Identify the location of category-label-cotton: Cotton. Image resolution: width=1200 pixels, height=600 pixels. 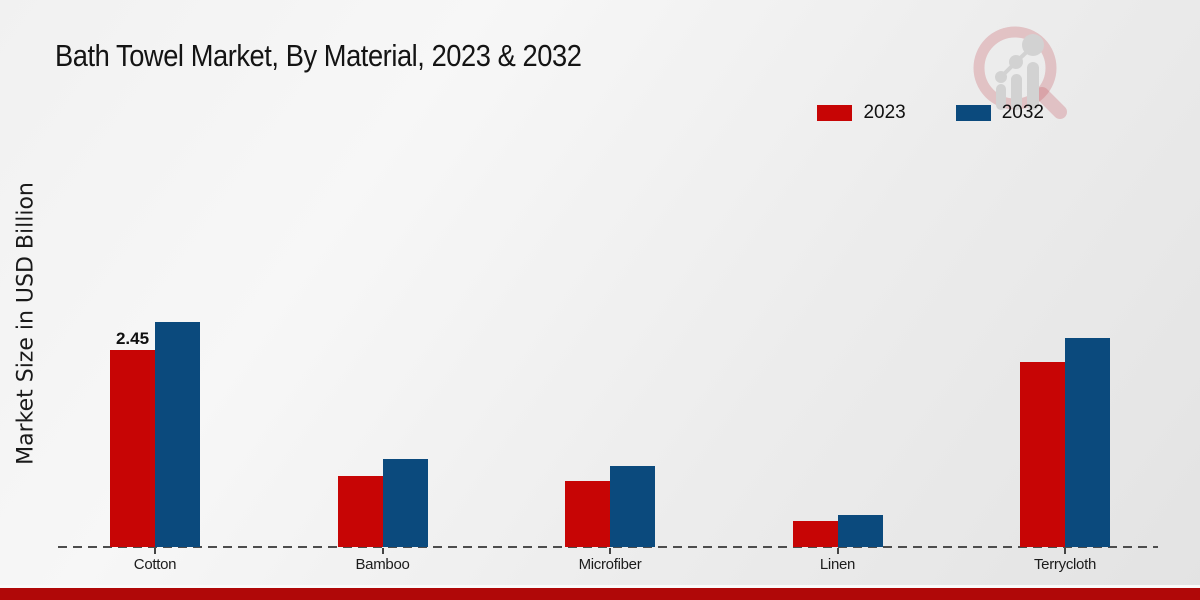
(155, 564).